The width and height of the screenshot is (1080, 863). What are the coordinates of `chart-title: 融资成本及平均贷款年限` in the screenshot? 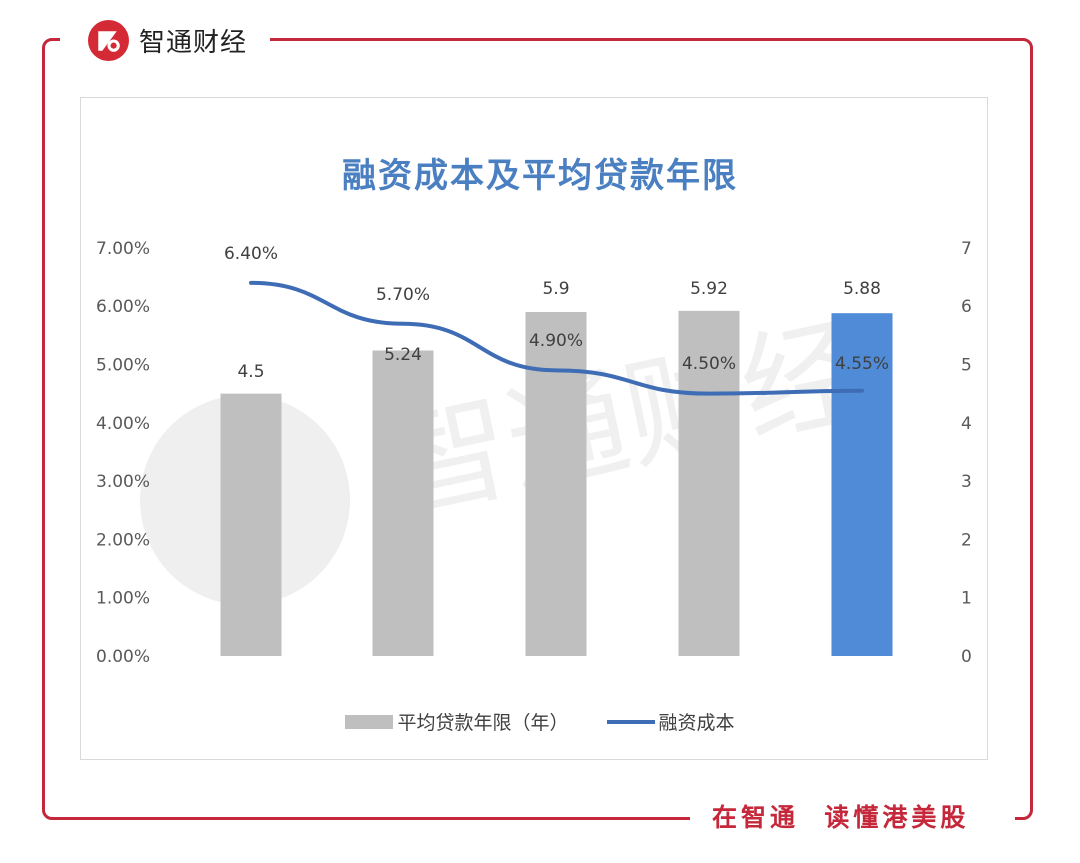 It's located at (540, 176).